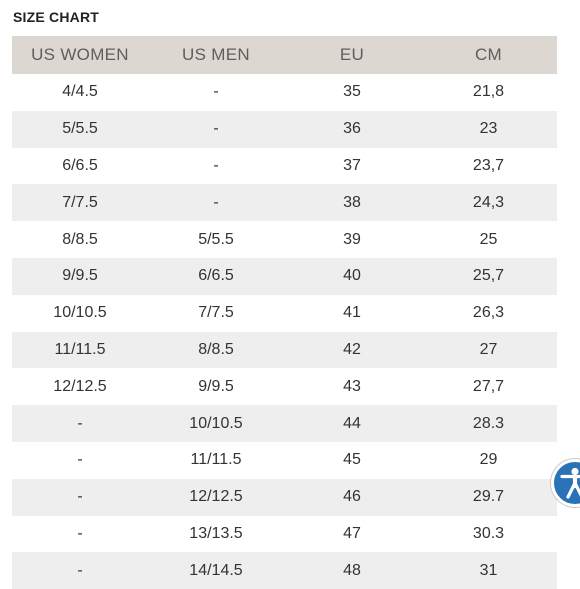 The image size is (580, 589). Describe the element at coordinates (352, 497) in the screenshot. I see `cell-eu: 46` at that location.